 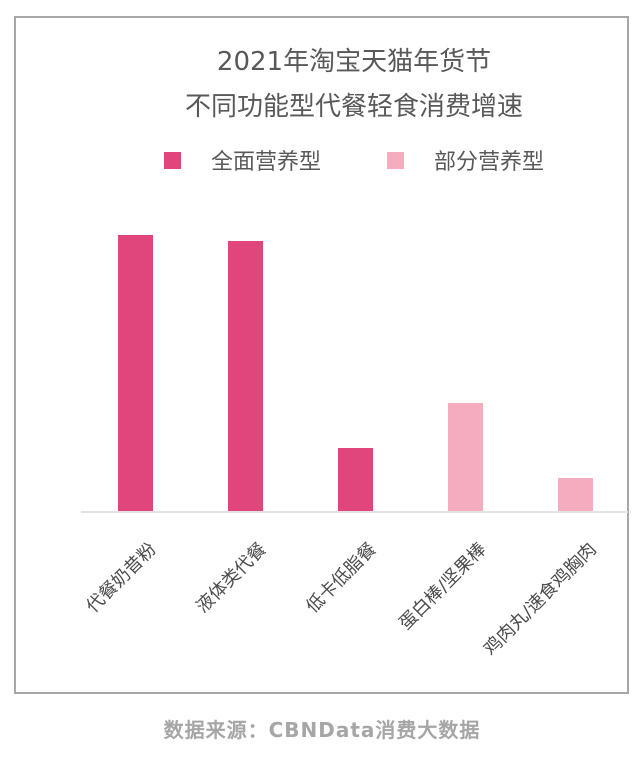 I want to click on bar-液体类代餐, so click(x=245, y=376).